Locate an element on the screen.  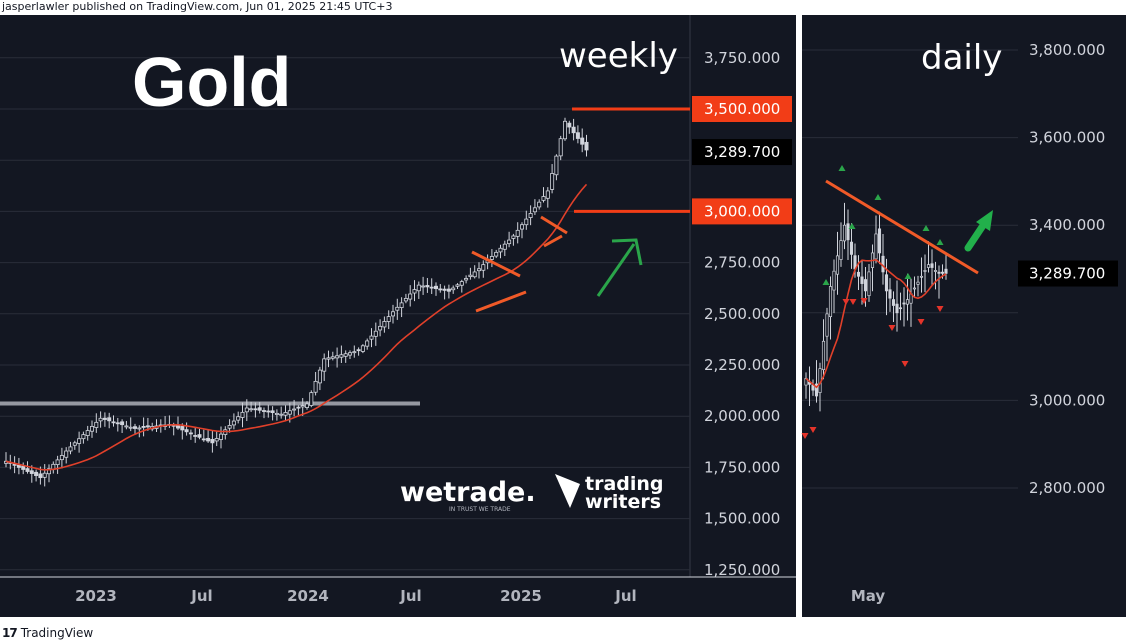
svg-text: wetrade. is located at coordinates (468, 492).